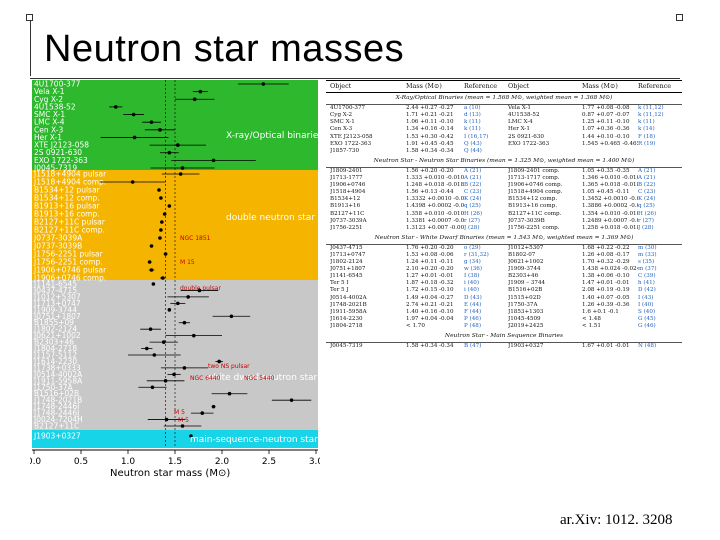 The width and height of the screenshot is (720, 540). What do you see at coordinates (647, 318) in the screenshot?
I see `table-cell: G (45)` at bounding box center [647, 318].